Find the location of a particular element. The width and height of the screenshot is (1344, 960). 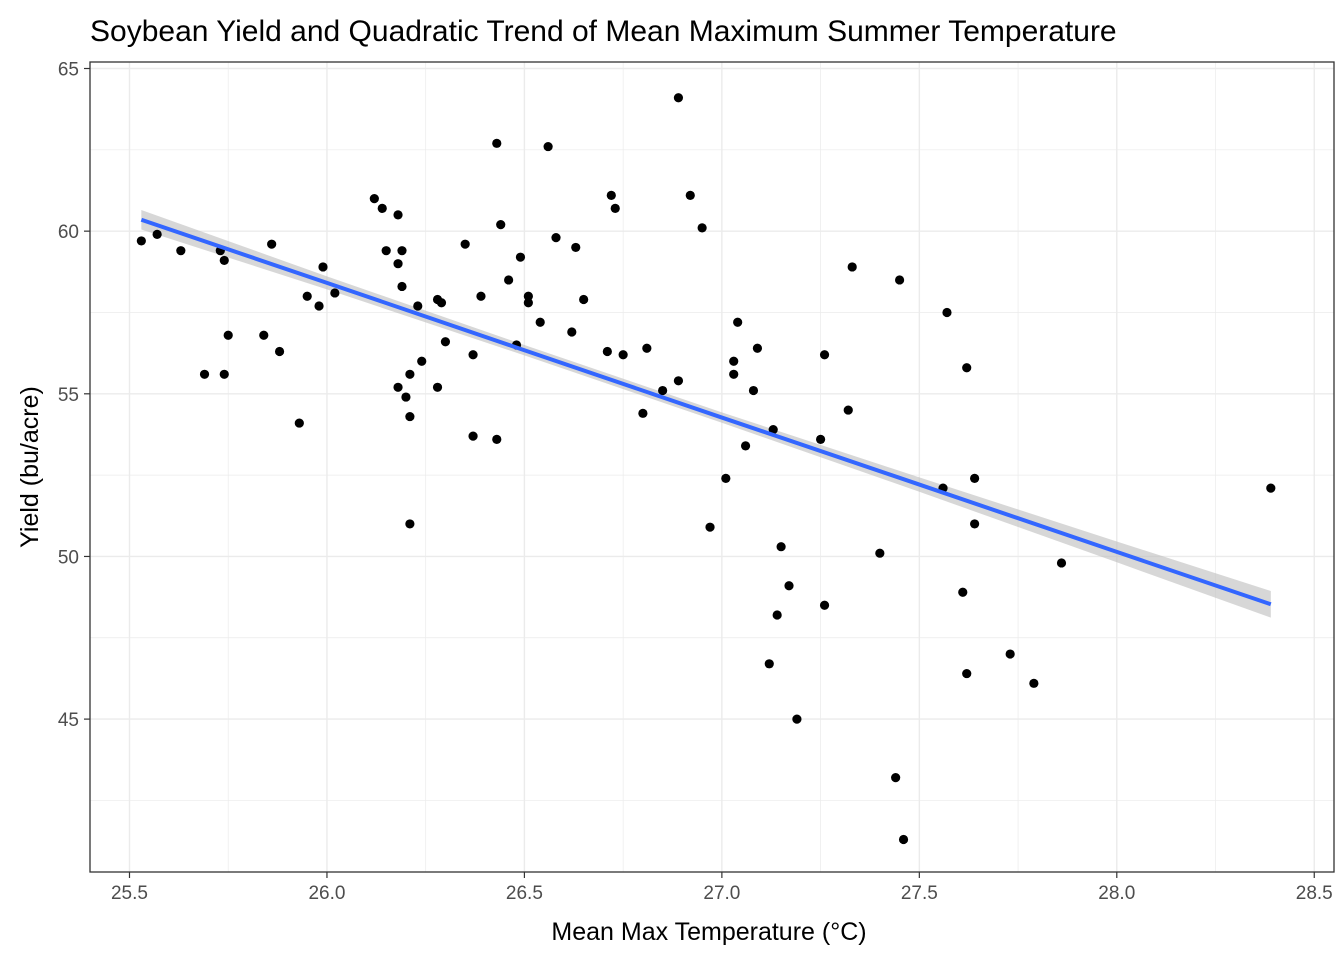

y-tick-label: 60 is located at coordinates (68, 232).